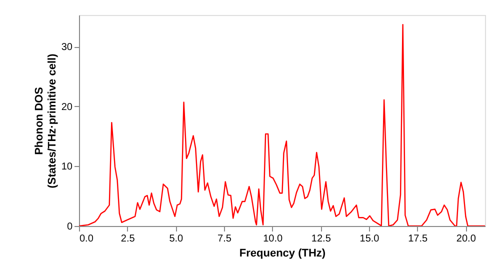 The height and width of the screenshot is (280, 500). What do you see at coordinates (69, 227) in the screenshot?
I see `y-tick-label: 0` at bounding box center [69, 227].